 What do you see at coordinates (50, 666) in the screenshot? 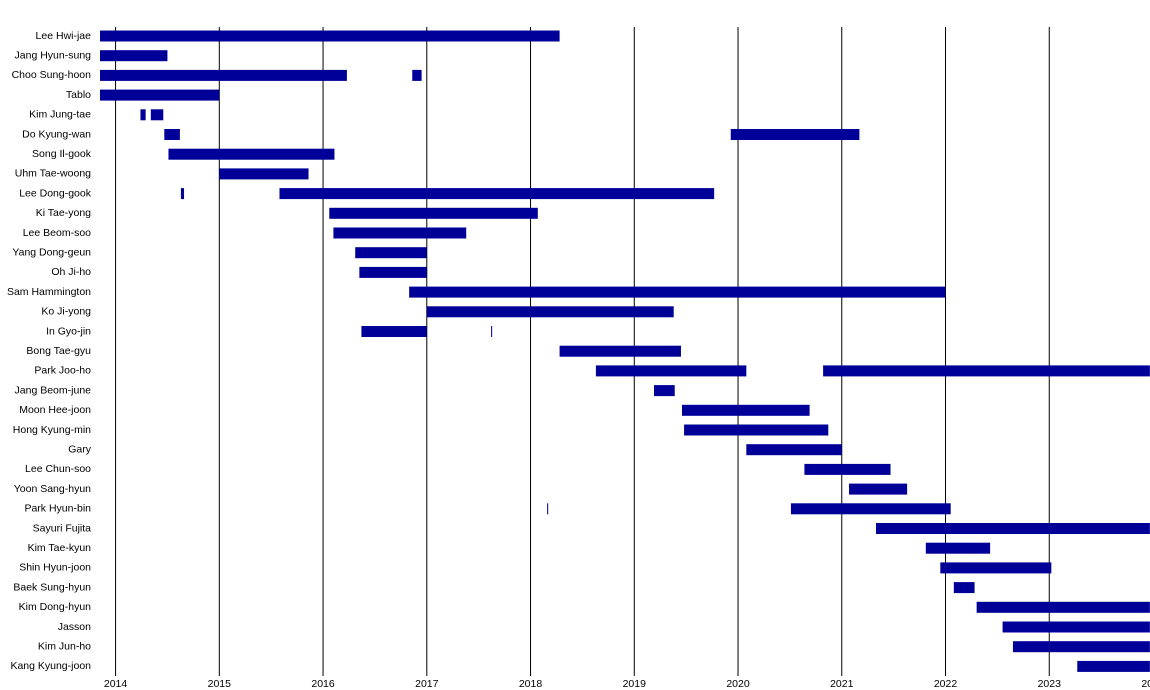
I see `row-label: Kang Kyung-joon` at bounding box center [50, 666].